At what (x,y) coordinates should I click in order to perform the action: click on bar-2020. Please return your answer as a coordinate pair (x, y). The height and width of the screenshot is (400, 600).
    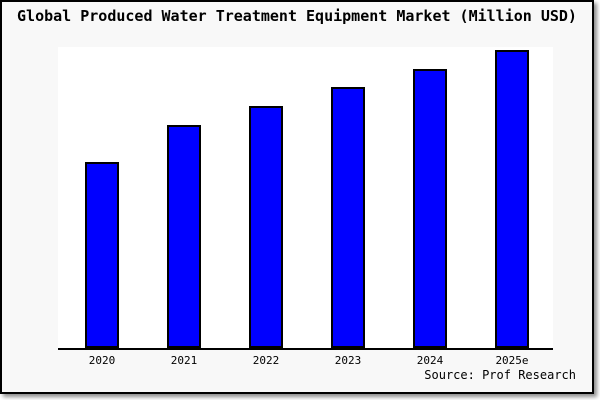
    Looking at the image, I should click on (102, 255).